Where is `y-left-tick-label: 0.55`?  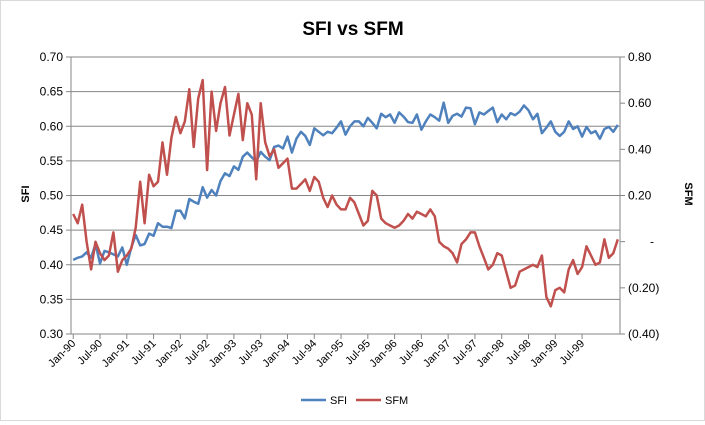 y-left-tick-label: 0.55 is located at coordinates (52, 161).